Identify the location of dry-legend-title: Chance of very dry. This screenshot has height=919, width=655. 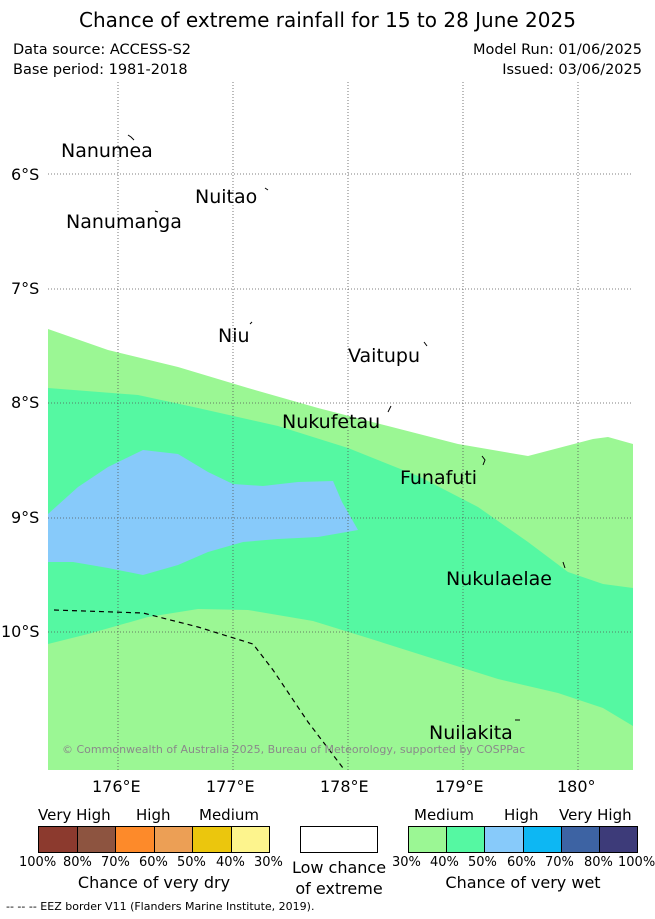
(154, 882).